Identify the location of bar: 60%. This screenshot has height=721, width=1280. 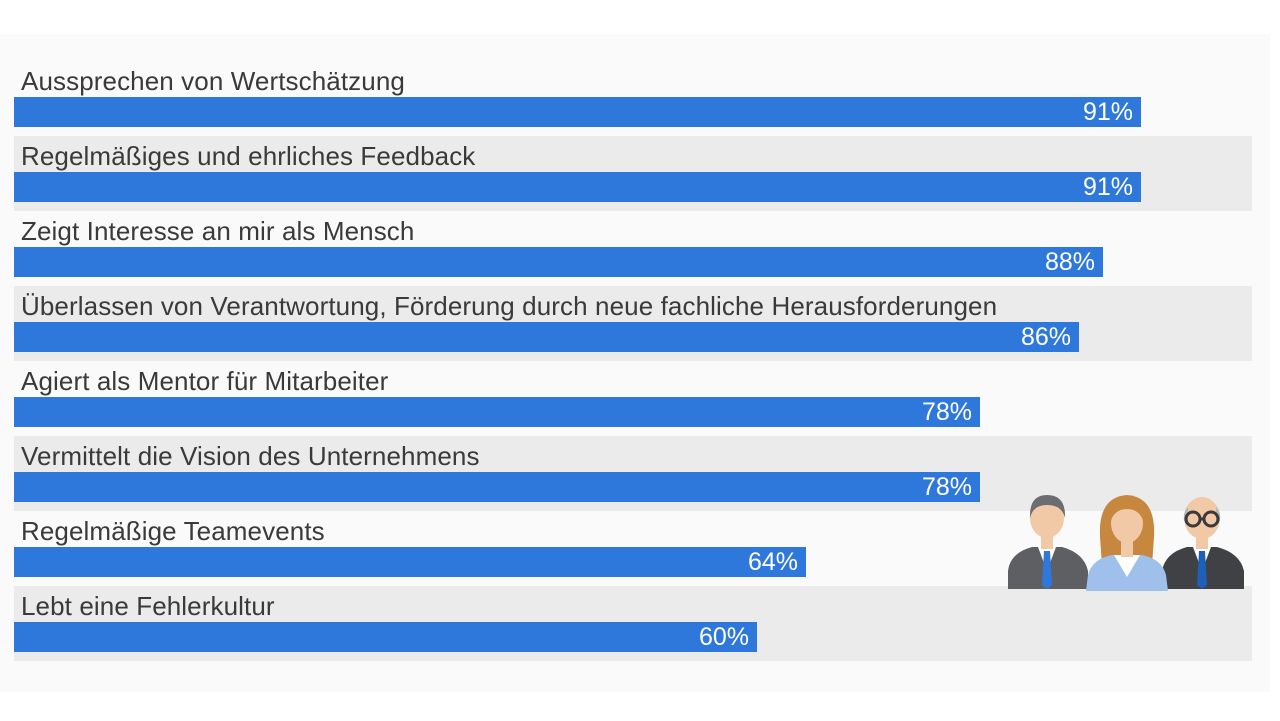
(385, 637).